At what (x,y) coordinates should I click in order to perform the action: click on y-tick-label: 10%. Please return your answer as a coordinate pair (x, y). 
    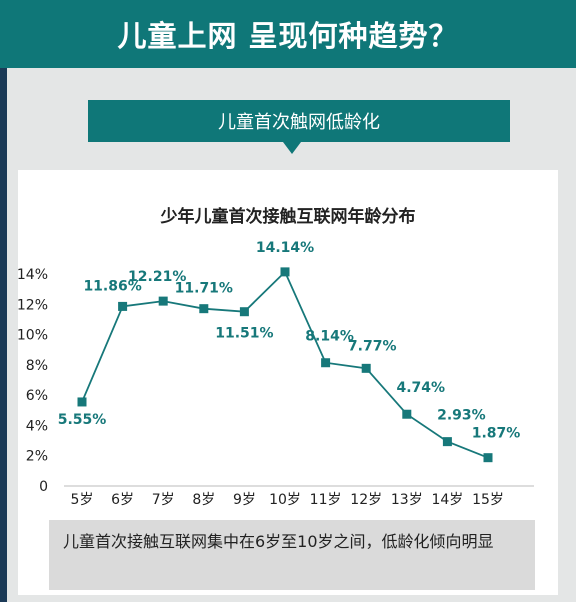
    Looking at the image, I should click on (33, 336).